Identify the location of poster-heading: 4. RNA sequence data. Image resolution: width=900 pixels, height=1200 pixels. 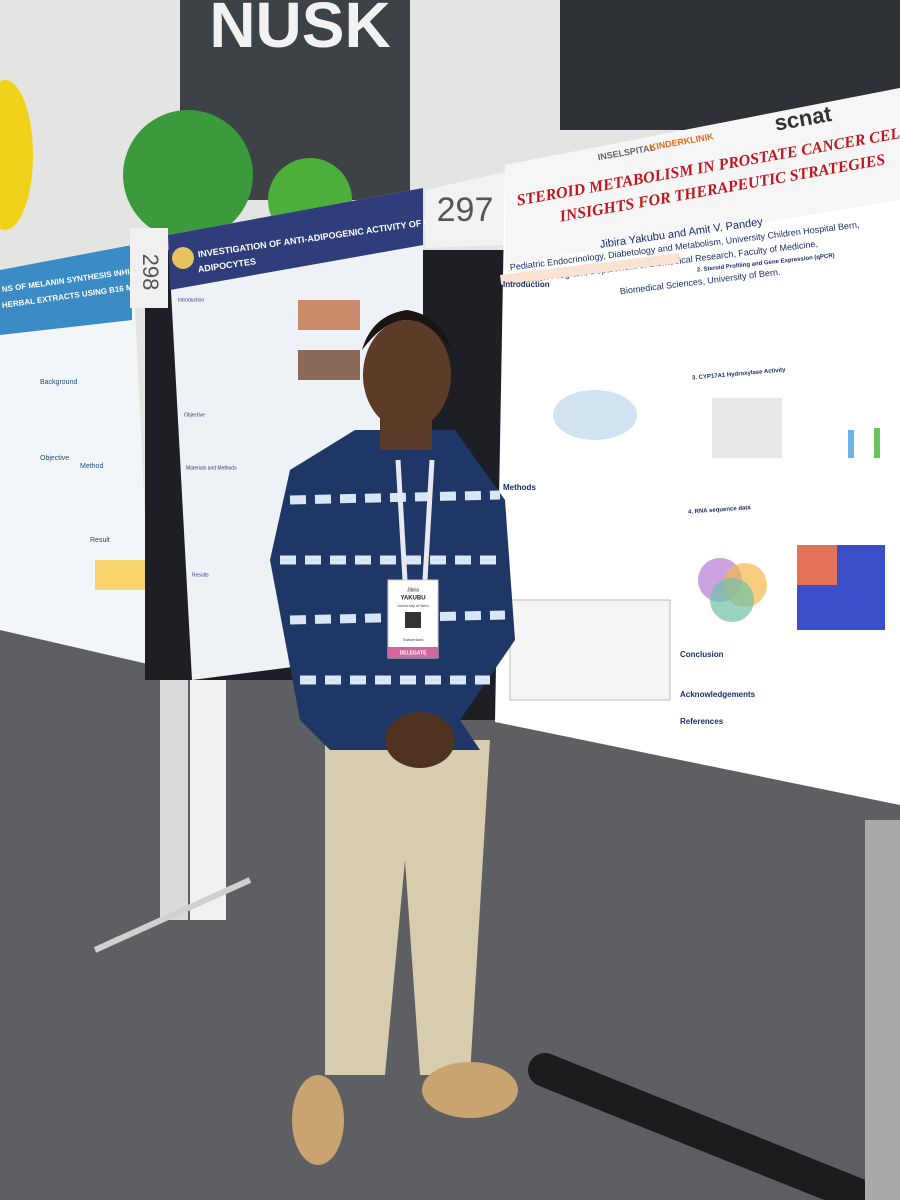
(720, 510).